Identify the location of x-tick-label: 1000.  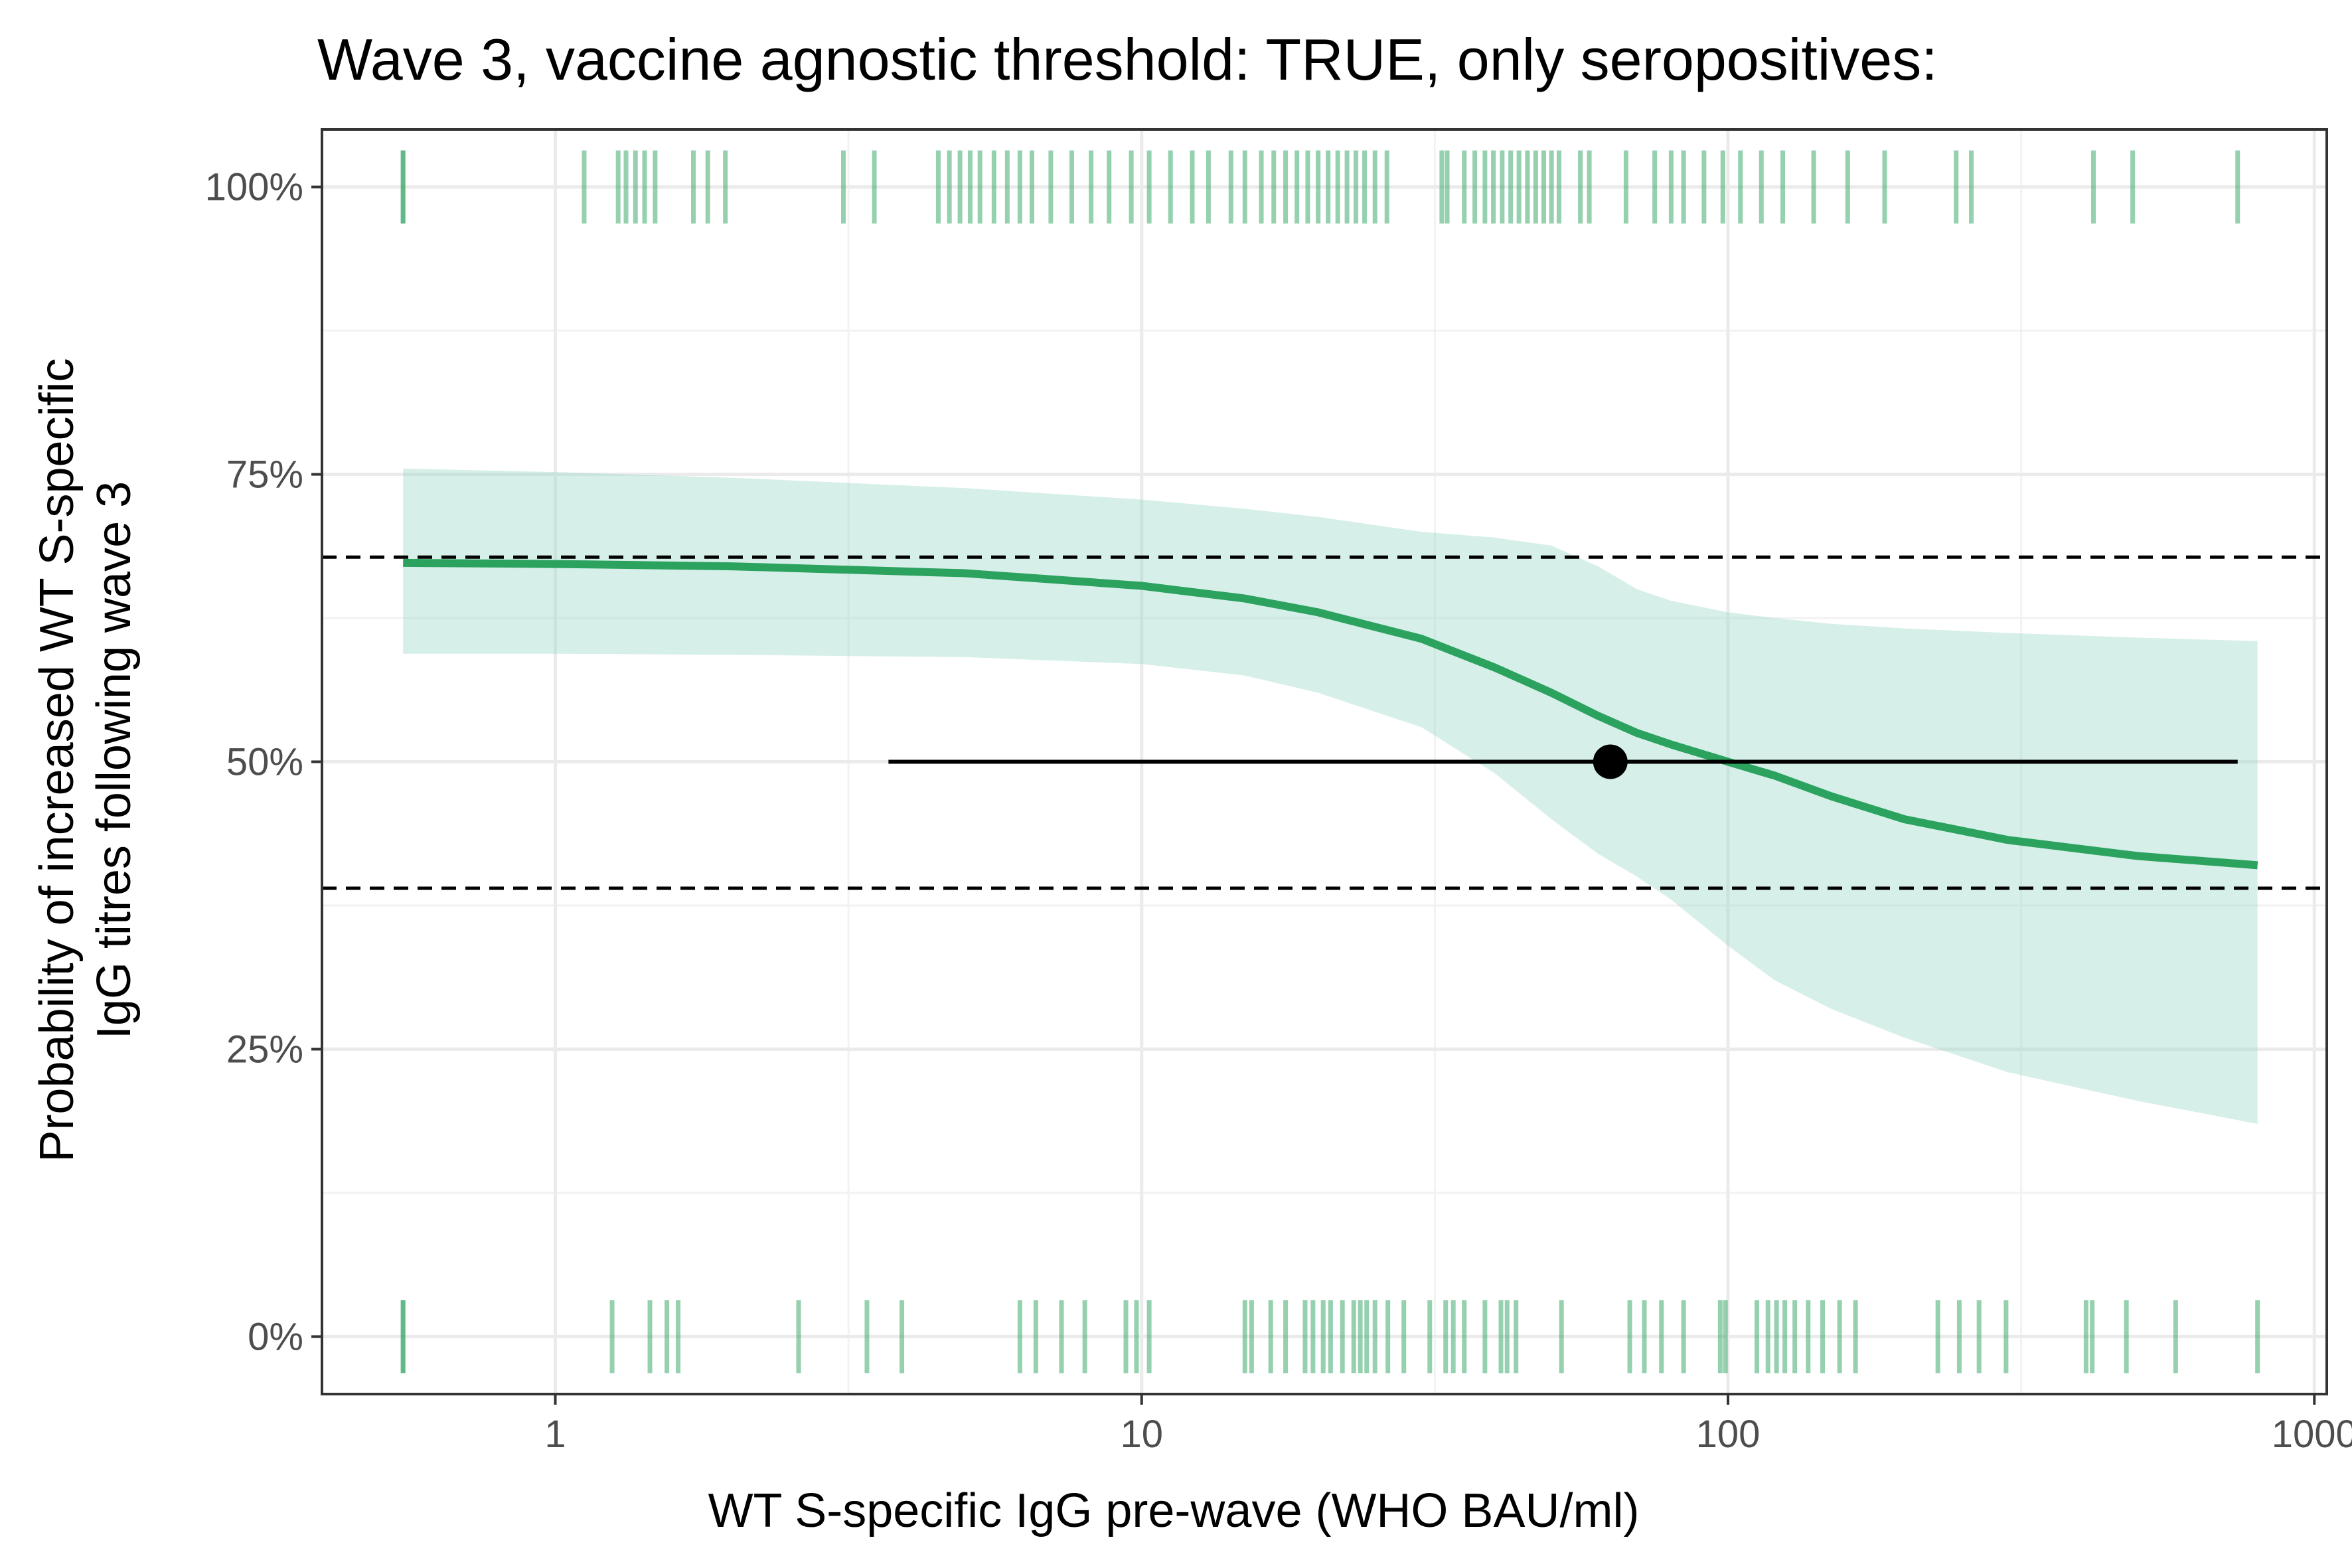
(2312, 1435).